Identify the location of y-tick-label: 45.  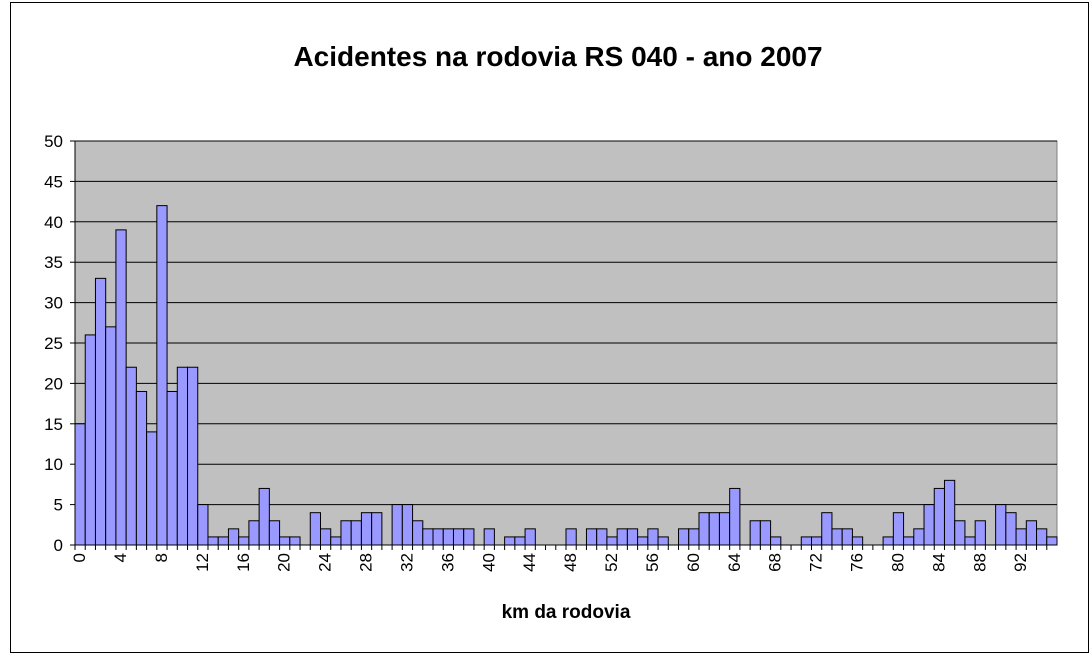
(53, 181).